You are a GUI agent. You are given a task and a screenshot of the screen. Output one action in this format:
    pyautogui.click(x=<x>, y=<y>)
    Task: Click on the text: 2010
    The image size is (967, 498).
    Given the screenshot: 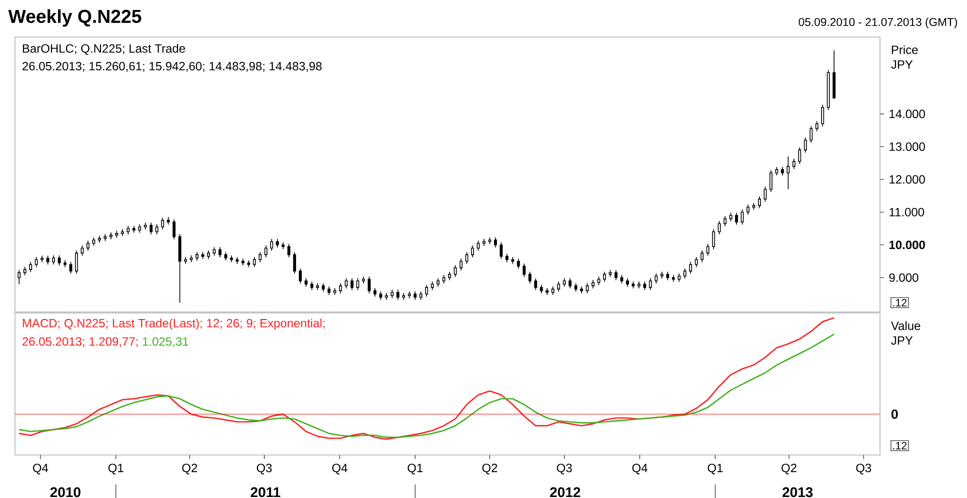 What is the action you would take?
    pyautogui.click(x=65, y=492)
    